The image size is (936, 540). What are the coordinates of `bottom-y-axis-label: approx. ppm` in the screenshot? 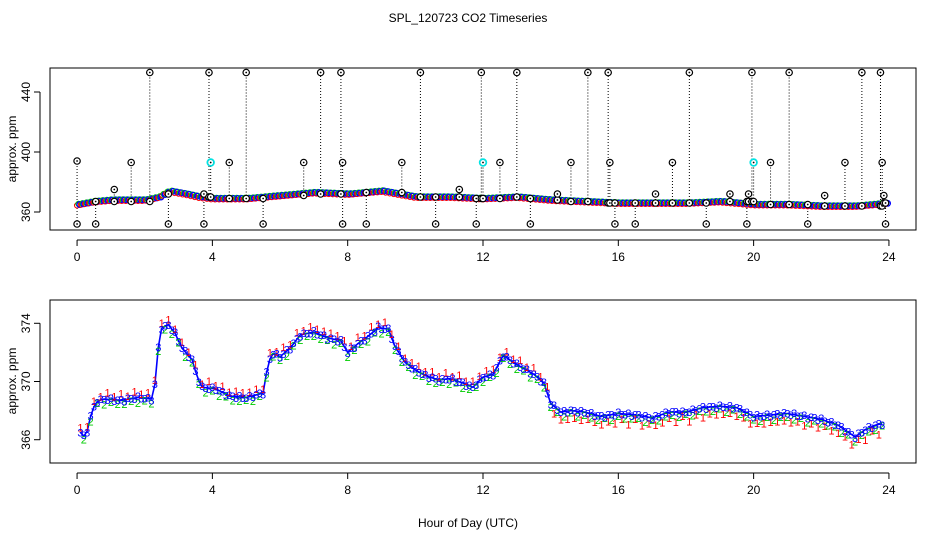 It's located at (12, 381).